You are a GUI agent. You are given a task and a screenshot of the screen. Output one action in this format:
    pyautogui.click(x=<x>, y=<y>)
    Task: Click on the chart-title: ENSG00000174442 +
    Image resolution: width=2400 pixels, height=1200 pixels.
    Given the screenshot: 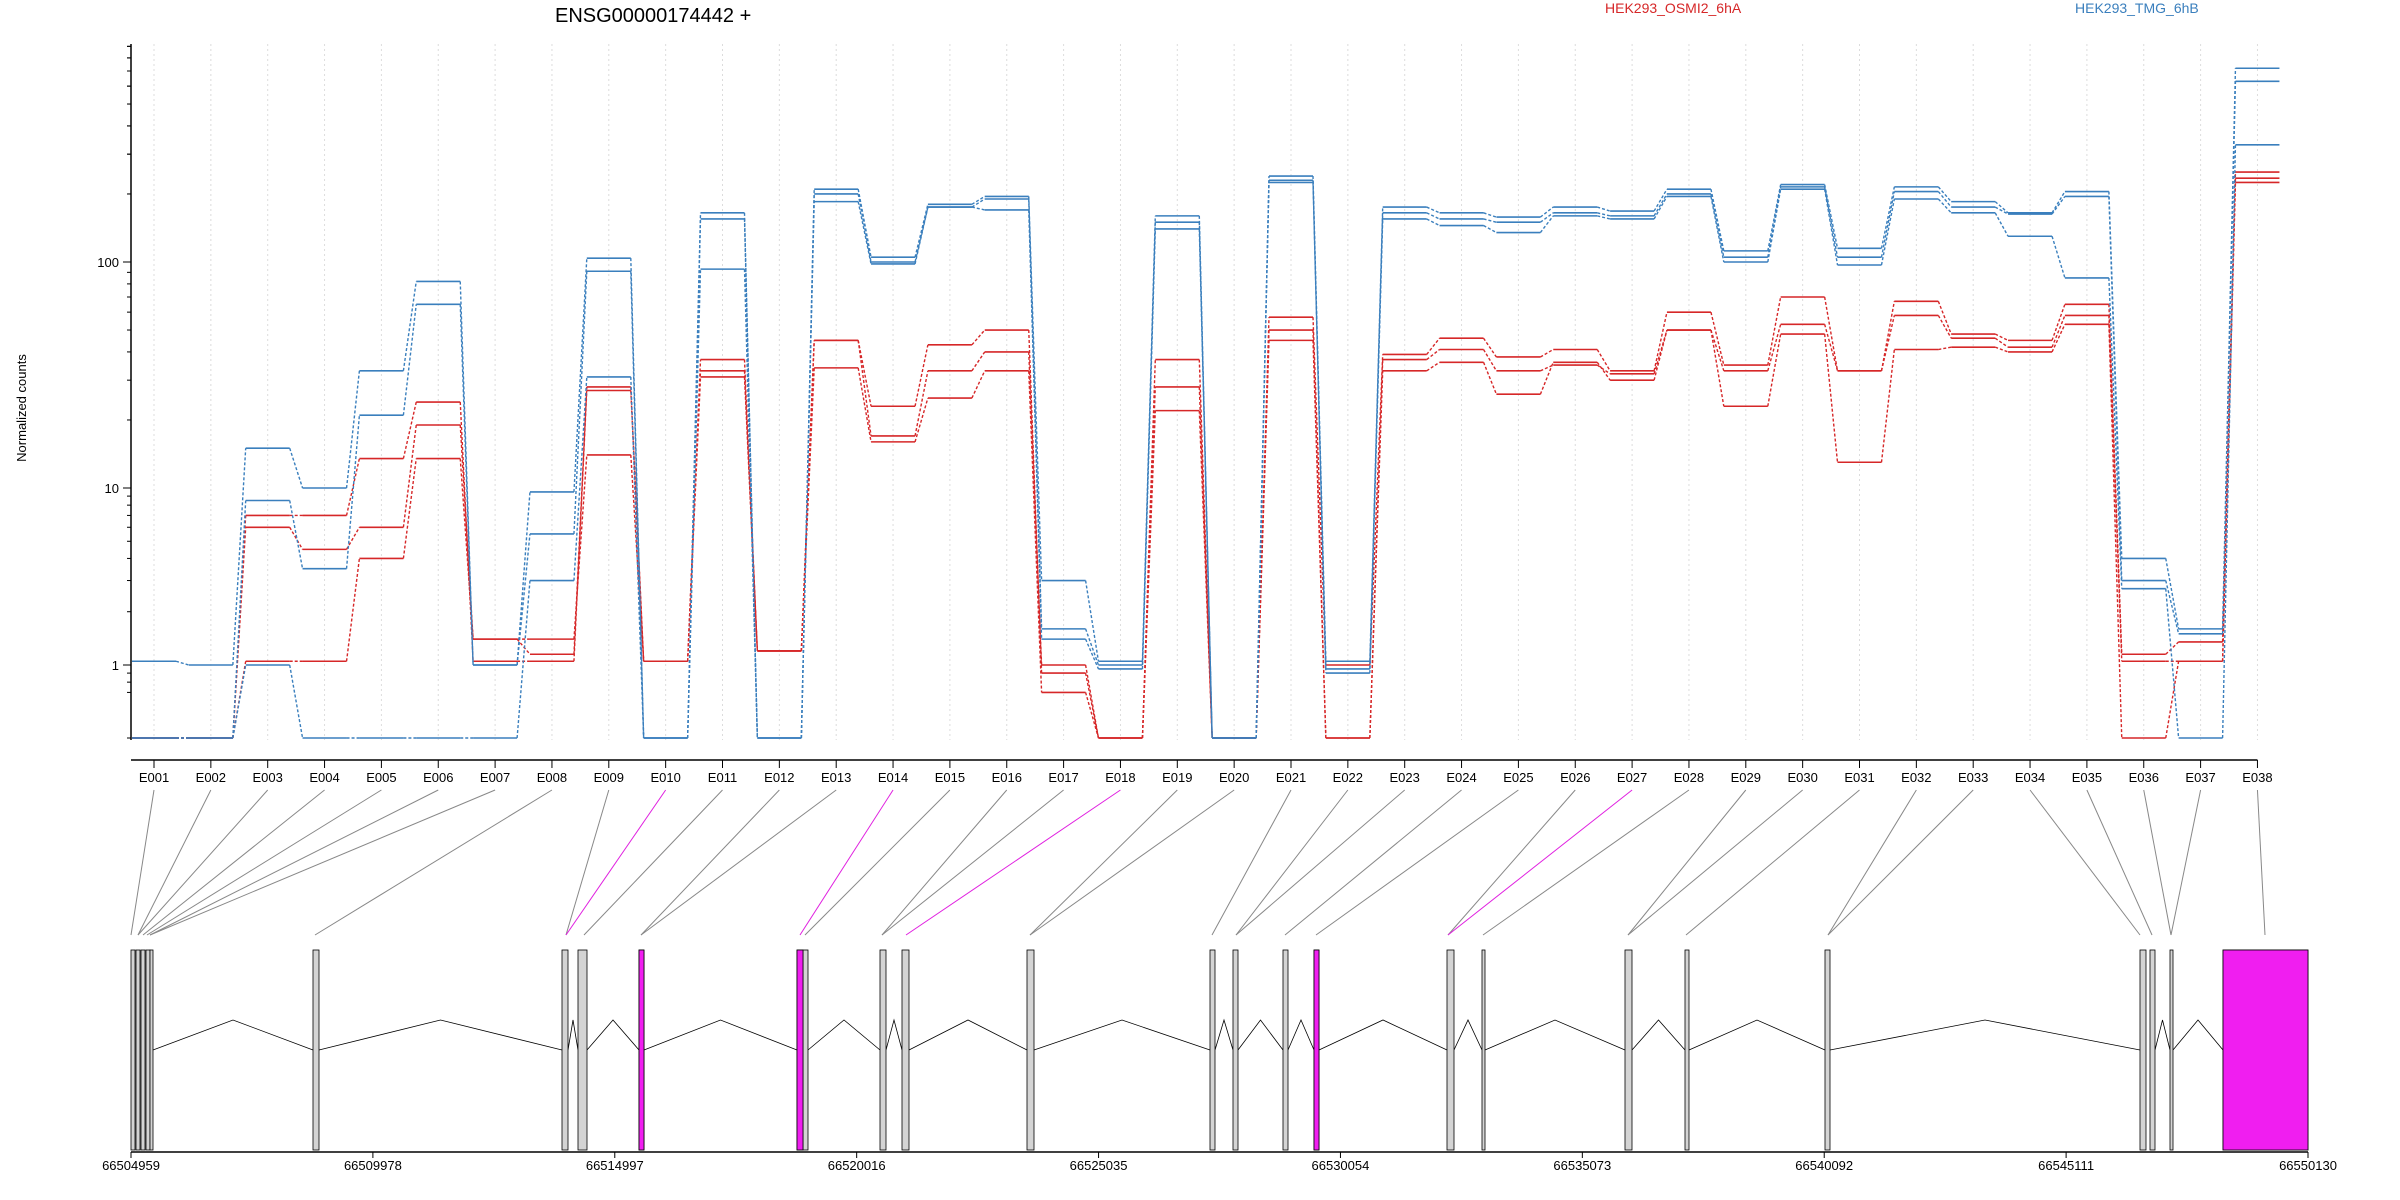 What is the action you would take?
    pyautogui.click(x=653, y=16)
    